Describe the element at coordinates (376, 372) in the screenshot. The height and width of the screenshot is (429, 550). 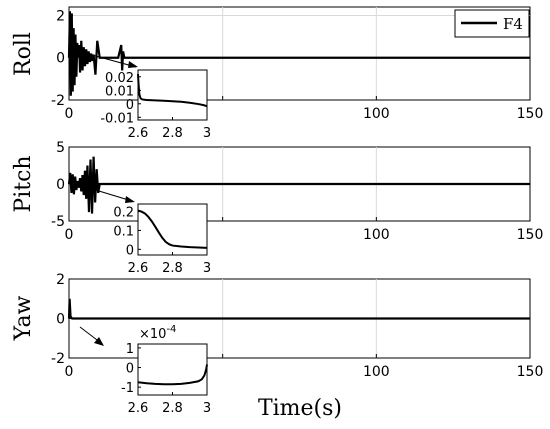
I see `yaw-xtick-label-2: 100` at that location.